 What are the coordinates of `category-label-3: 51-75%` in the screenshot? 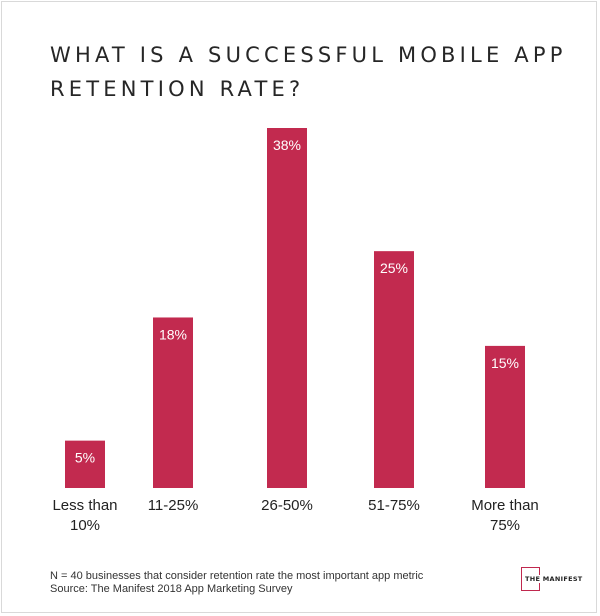 It's located at (394, 505).